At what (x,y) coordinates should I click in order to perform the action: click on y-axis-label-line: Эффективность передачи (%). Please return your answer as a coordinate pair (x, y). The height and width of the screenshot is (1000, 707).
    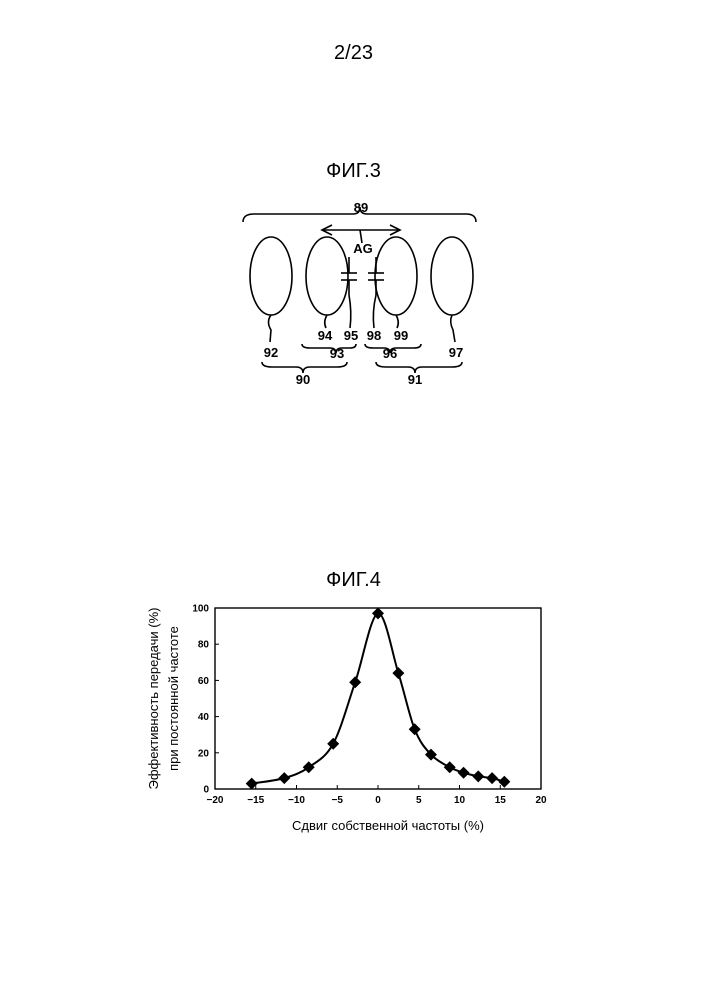
    Looking at the image, I should click on (153, 698).